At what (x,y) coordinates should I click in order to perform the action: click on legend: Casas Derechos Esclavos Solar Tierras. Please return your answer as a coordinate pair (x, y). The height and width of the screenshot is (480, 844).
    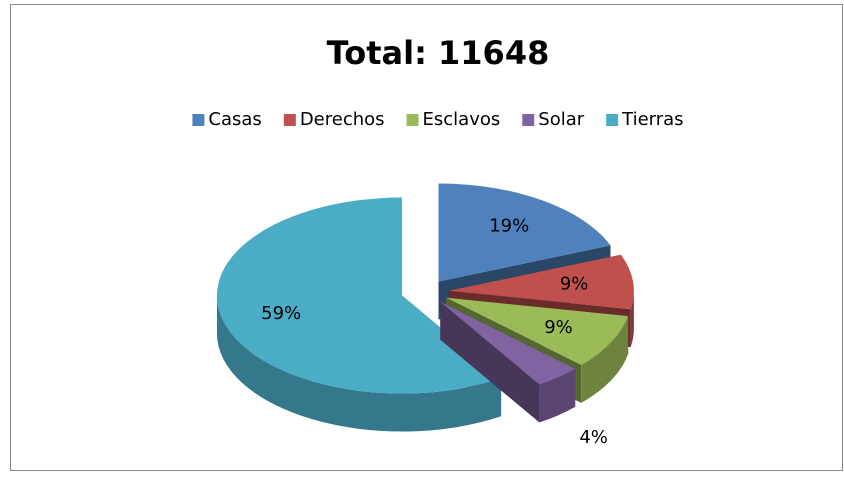
    Looking at the image, I should click on (438, 119).